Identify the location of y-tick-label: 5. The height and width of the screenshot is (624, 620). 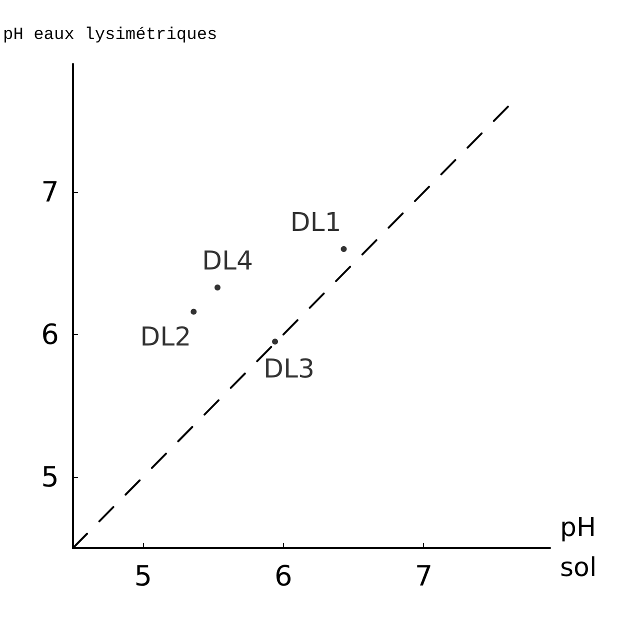
(50, 477).